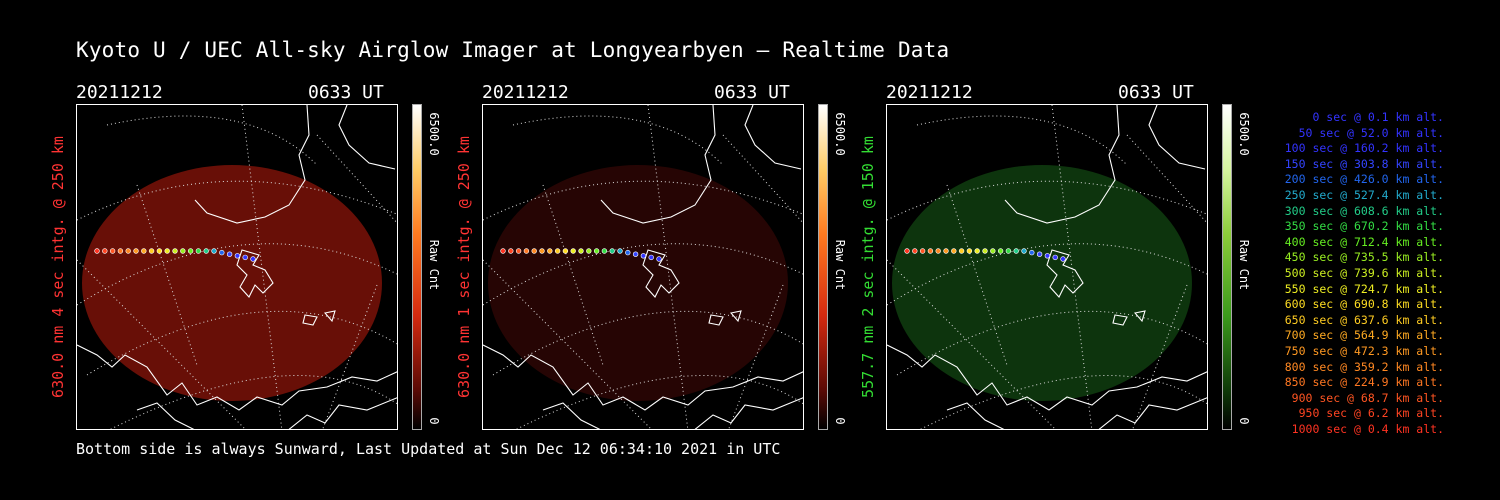  I want to click on panel-wavelength-label: 630.0 nm 1 sec intg. @ 250 km, so click(464, 267).